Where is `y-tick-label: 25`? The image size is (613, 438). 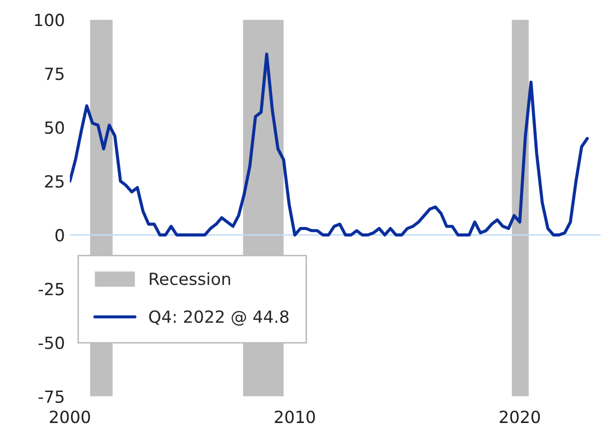 y-tick-label: 25 is located at coordinates (54, 181).